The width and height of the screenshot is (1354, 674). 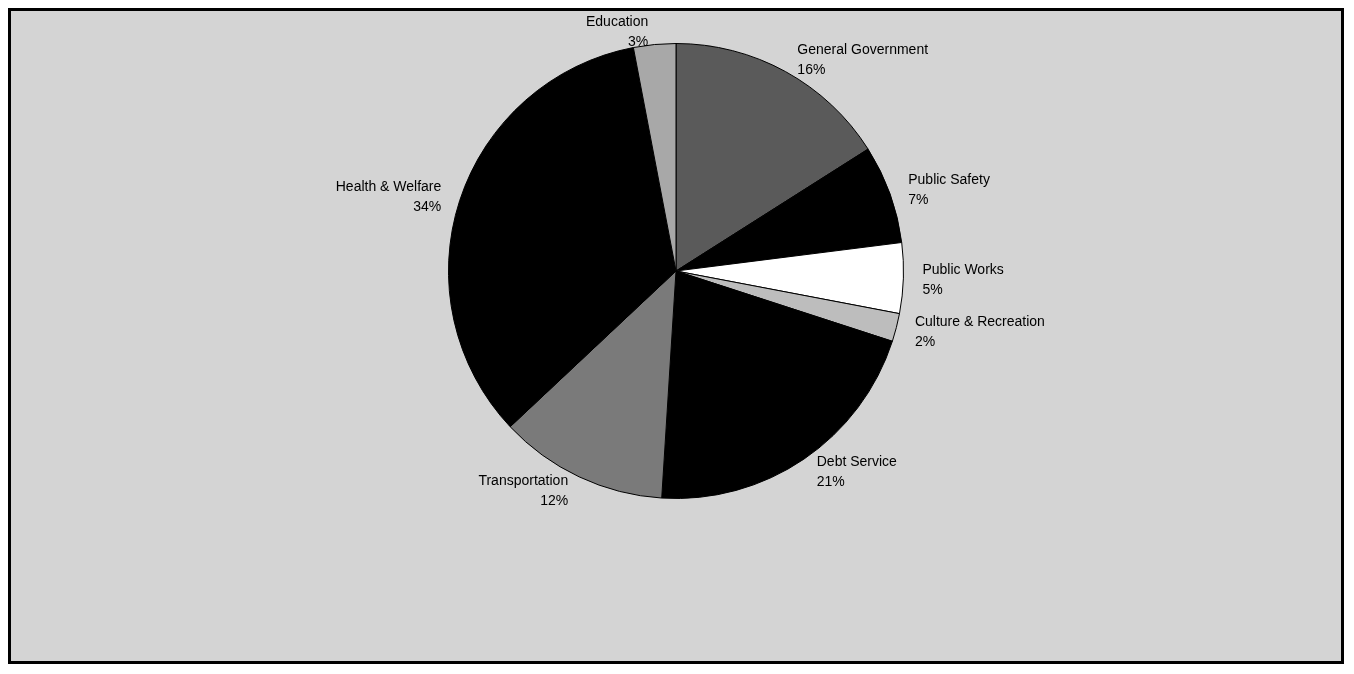 What do you see at coordinates (554, 499) in the screenshot?
I see `data-label: 12%` at bounding box center [554, 499].